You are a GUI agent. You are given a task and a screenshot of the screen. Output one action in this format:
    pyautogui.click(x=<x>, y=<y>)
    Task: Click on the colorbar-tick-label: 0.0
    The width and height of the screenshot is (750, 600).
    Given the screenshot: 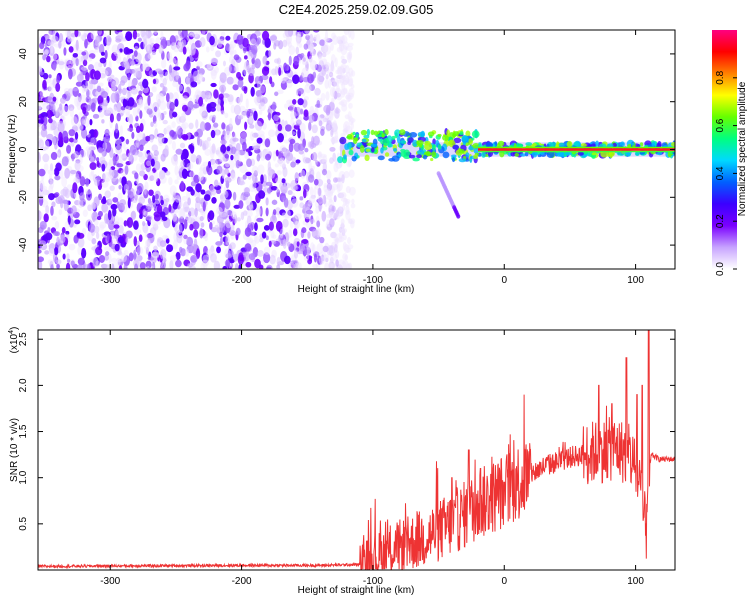 What is the action you would take?
    pyautogui.click(x=720, y=269)
    